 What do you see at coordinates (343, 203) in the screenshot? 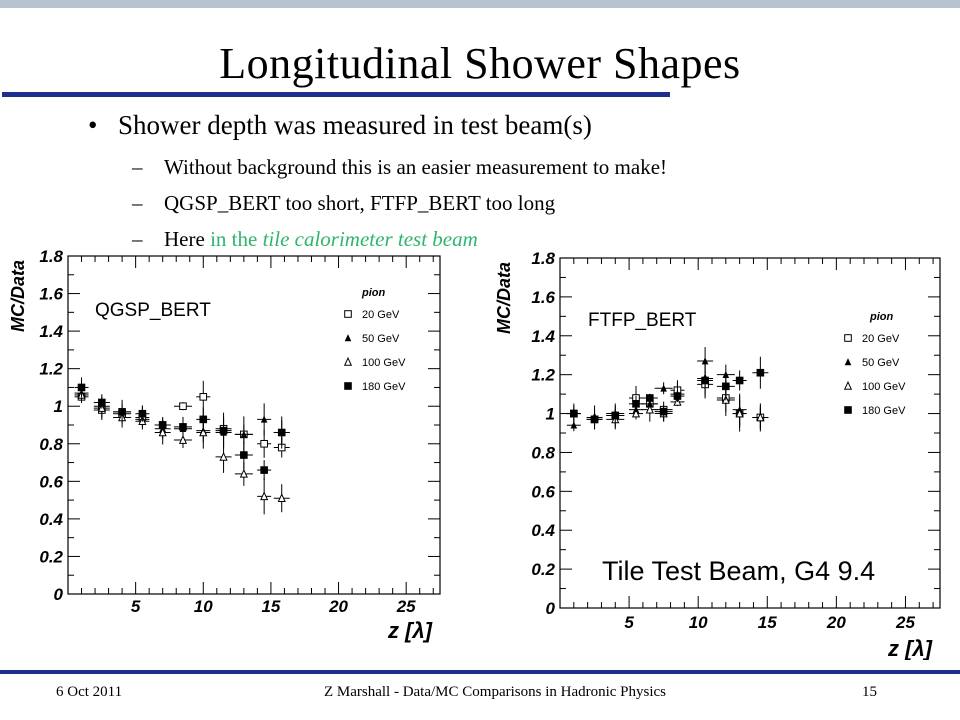
I see `subbullet-2: – QGSP_BERT too short, FTFP_BERT too long` at bounding box center [343, 203].